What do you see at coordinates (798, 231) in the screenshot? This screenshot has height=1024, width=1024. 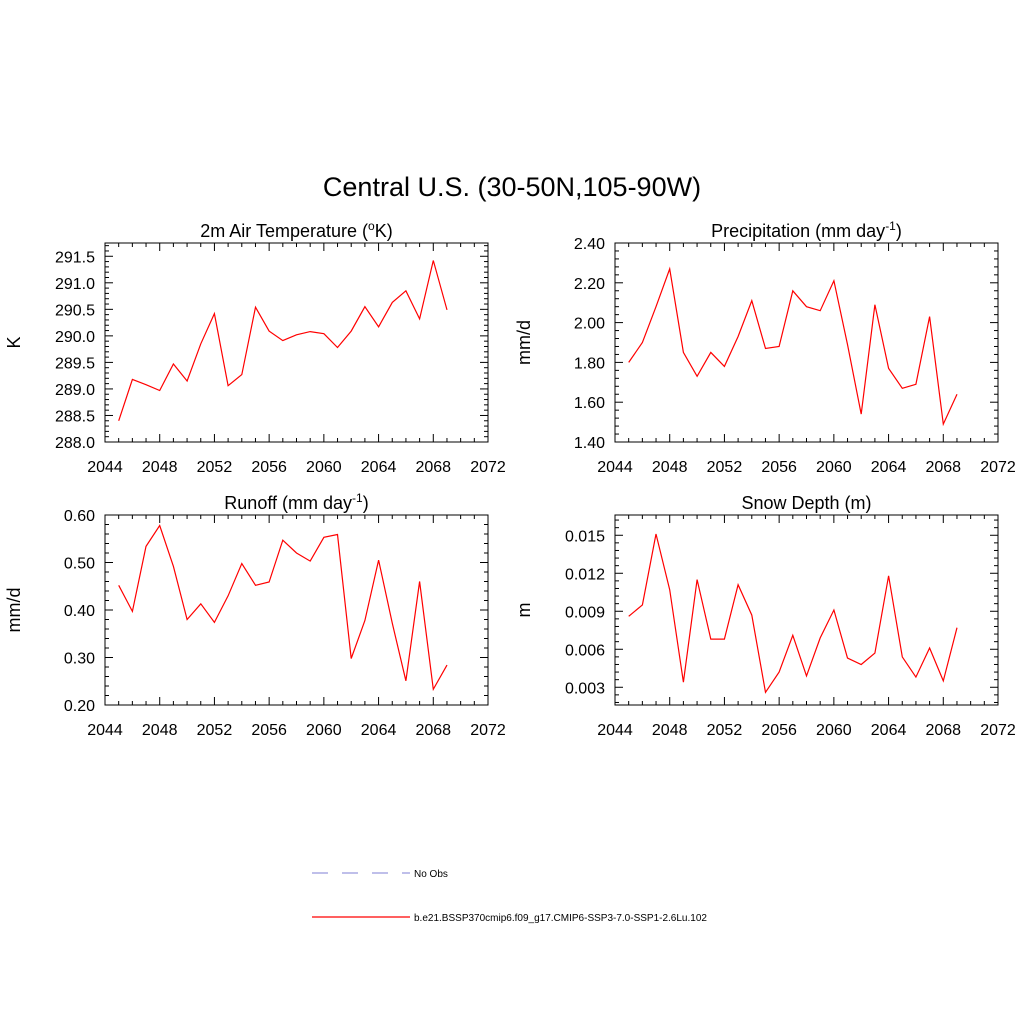 I see `panel-title-main: Precipitation (mm day` at bounding box center [798, 231].